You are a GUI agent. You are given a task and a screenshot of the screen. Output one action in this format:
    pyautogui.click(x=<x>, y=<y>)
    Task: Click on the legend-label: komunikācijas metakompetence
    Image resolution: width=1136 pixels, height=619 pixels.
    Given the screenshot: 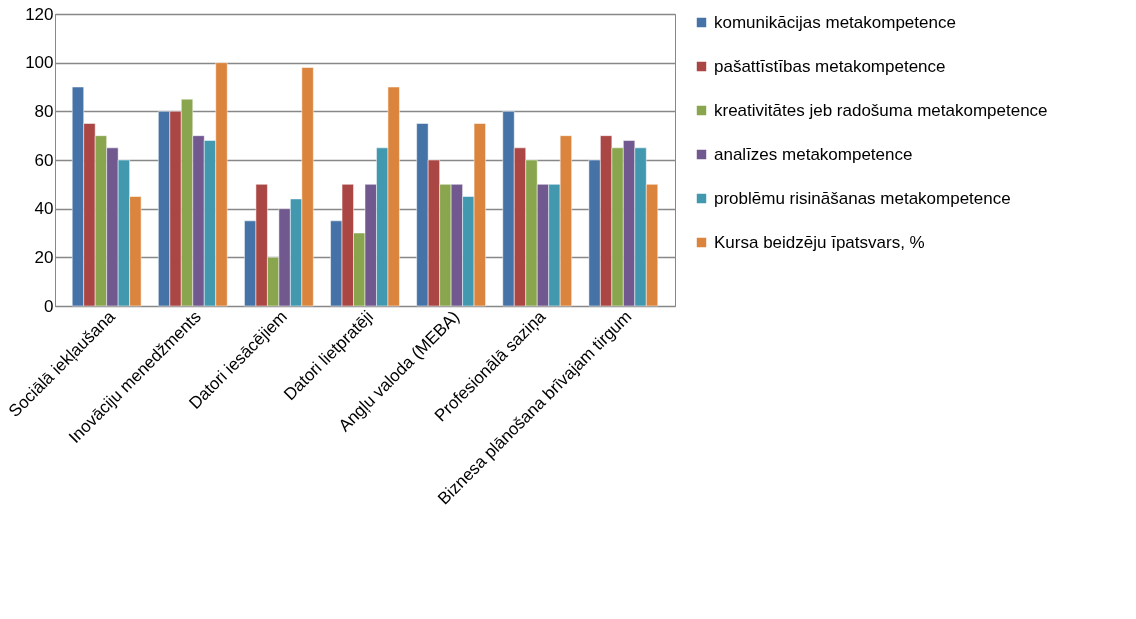 What is the action you would take?
    pyautogui.click(x=835, y=22)
    